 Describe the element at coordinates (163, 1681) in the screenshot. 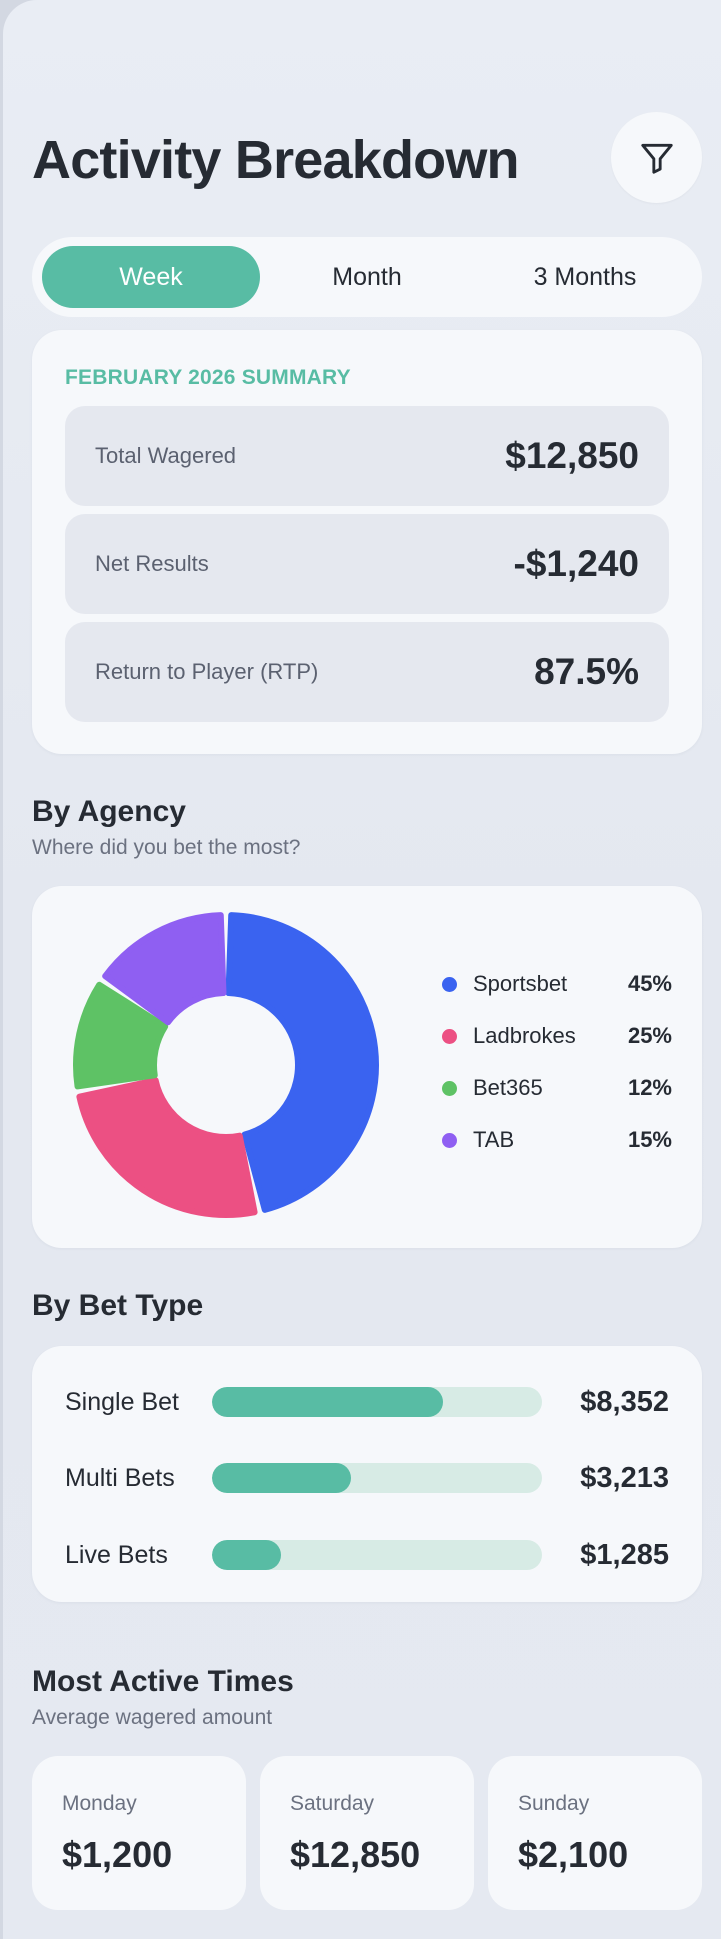

I see `most-active-title: Most Active Times` at that location.